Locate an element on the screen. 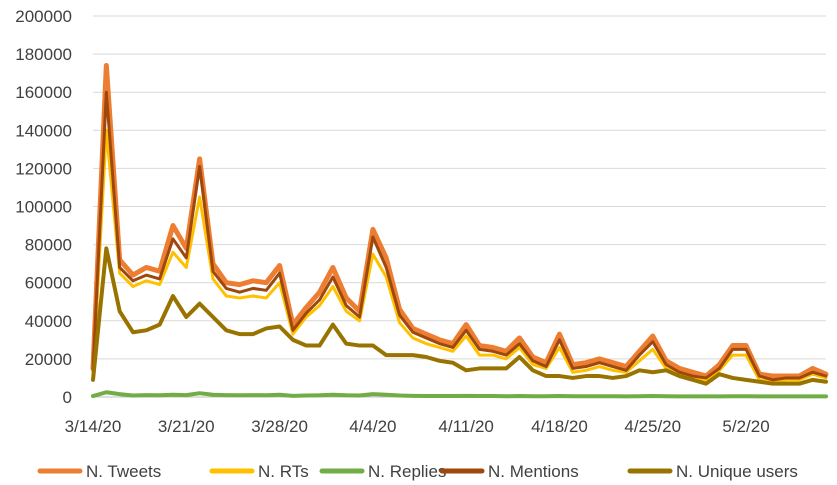  y-tick-label: 200000 is located at coordinates (43, 16).